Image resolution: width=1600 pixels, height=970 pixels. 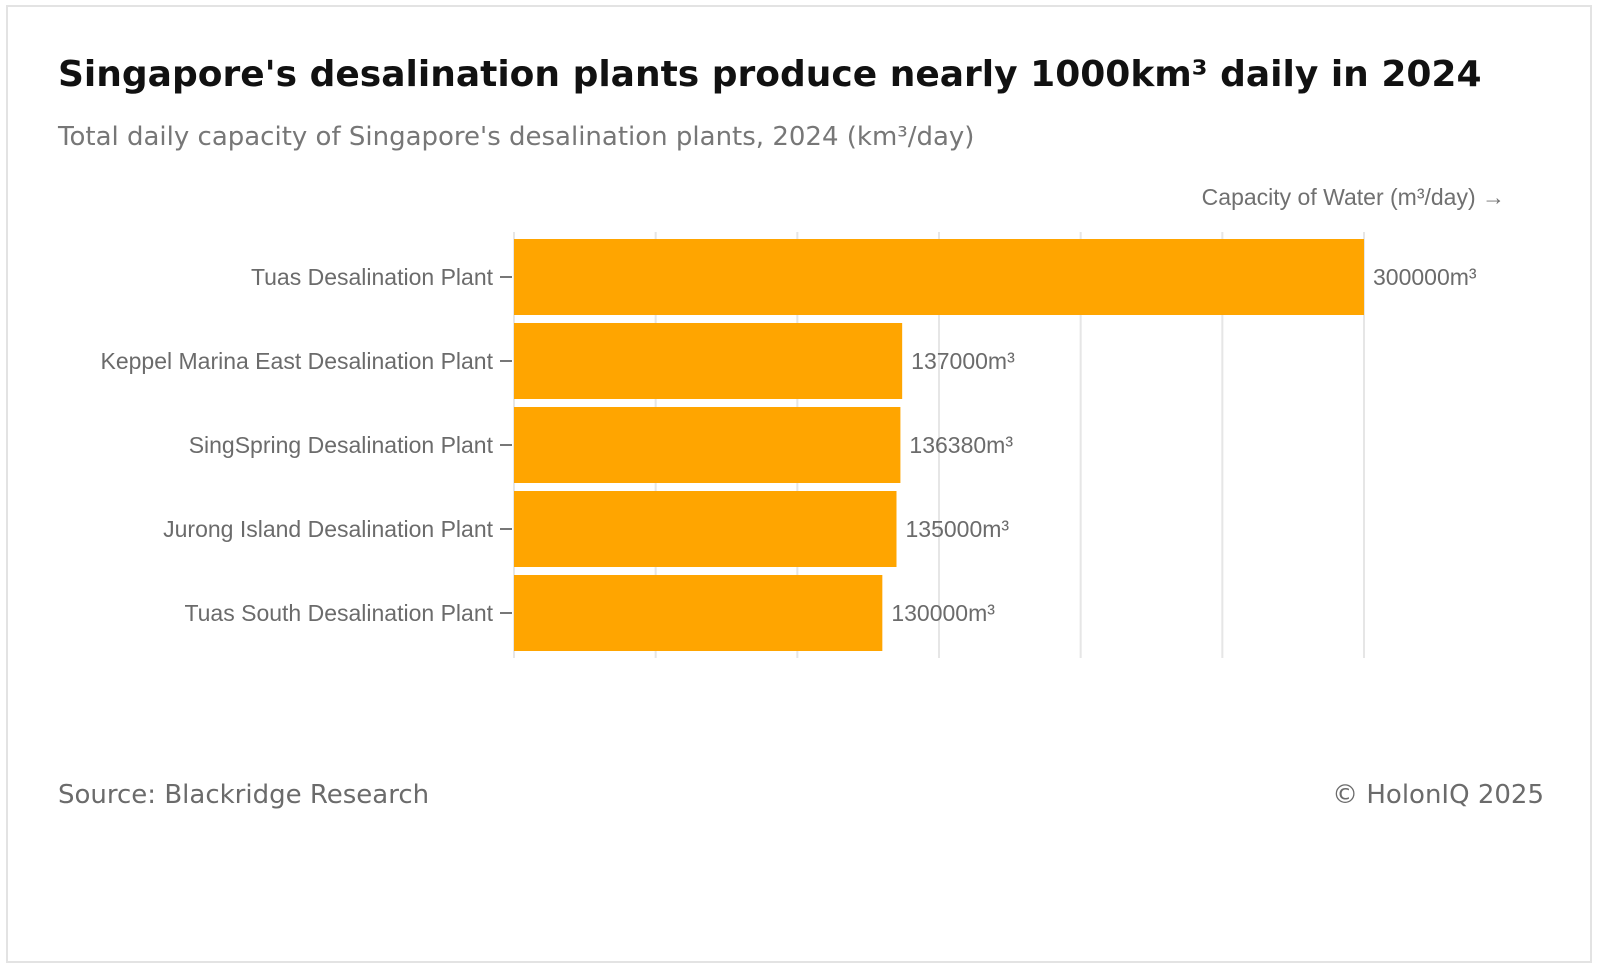 I want to click on copyright-note: © HolonIQ 2025, so click(x=1438, y=795).